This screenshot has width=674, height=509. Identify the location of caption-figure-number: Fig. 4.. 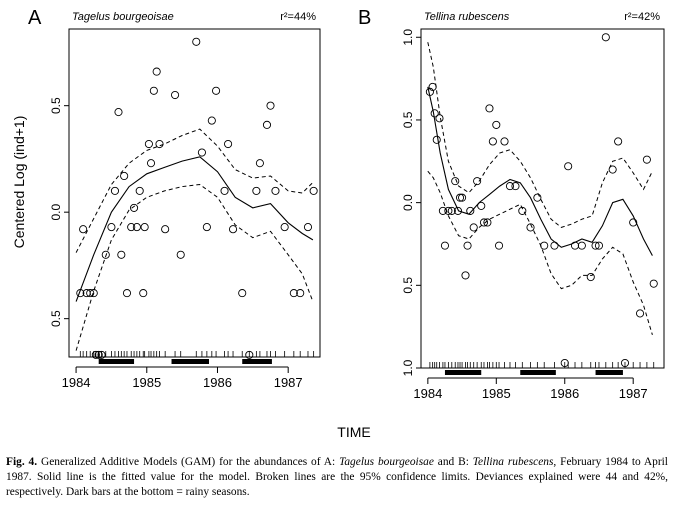
(22, 462).